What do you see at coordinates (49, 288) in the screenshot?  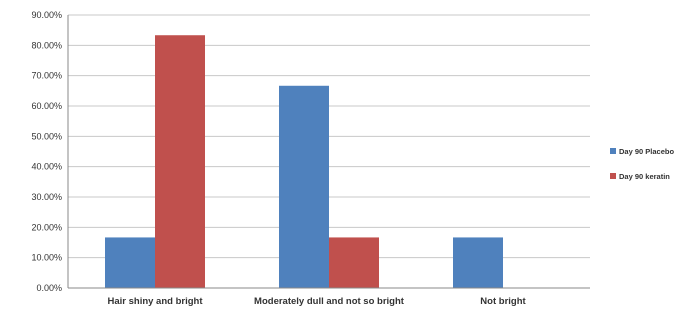 I see `y-tick-label: 0.00%` at bounding box center [49, 288].